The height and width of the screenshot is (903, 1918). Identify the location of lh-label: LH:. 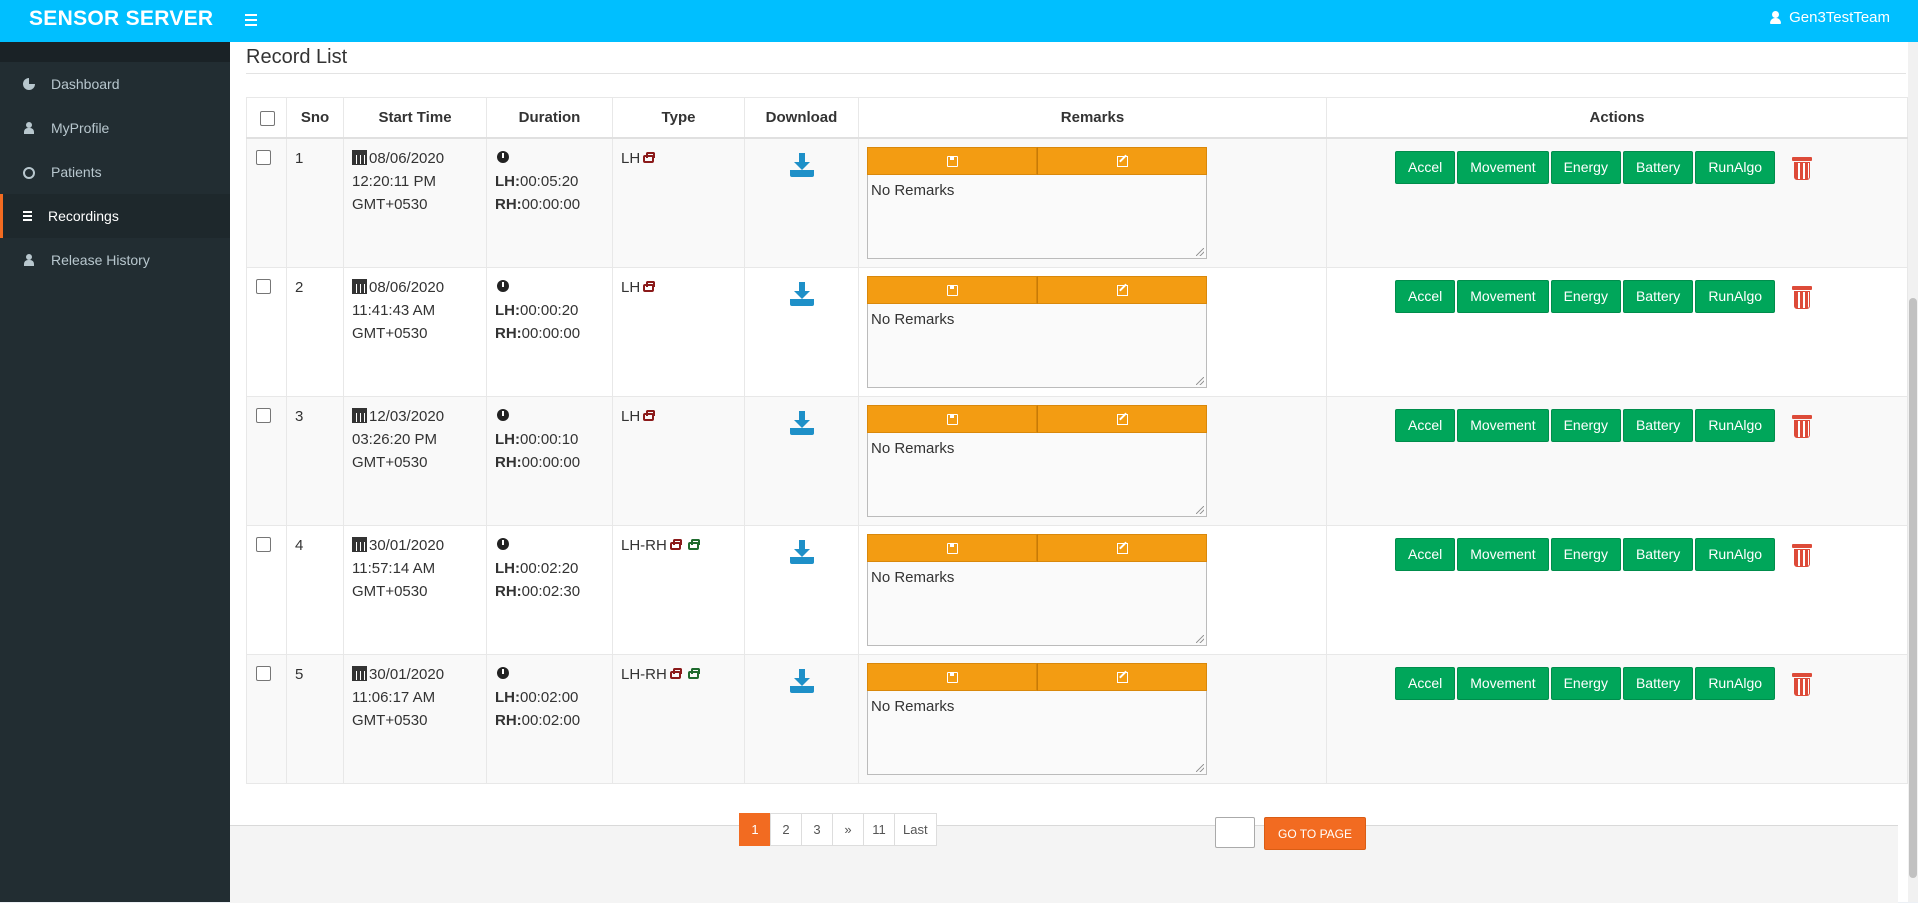
(507, 439).